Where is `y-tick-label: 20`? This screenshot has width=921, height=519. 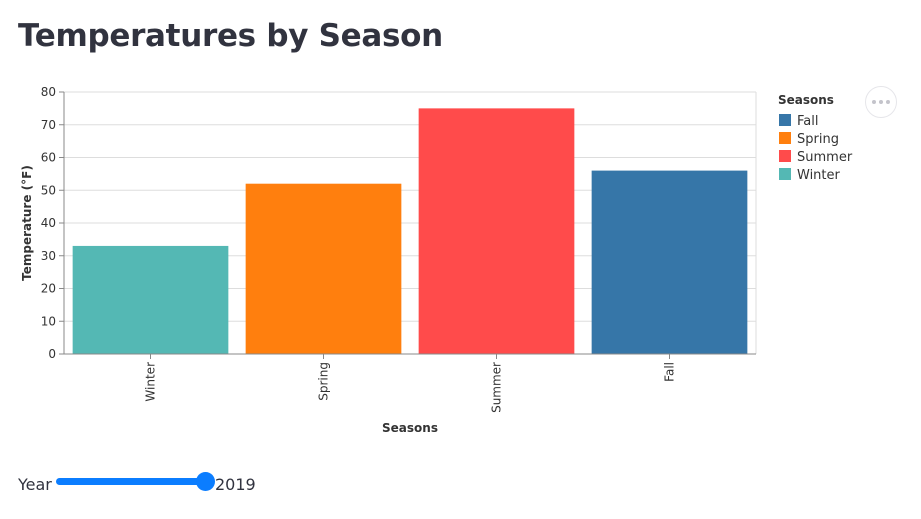
y-tick-label: 20 is located at coordinates (48, 289).